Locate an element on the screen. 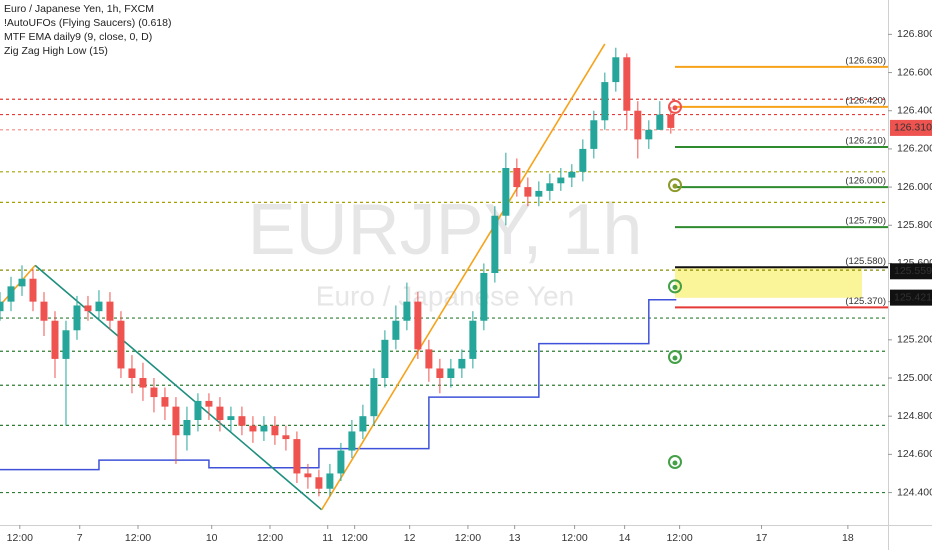  y-tick-label: 125.200 is located at coordinates (914, 340).